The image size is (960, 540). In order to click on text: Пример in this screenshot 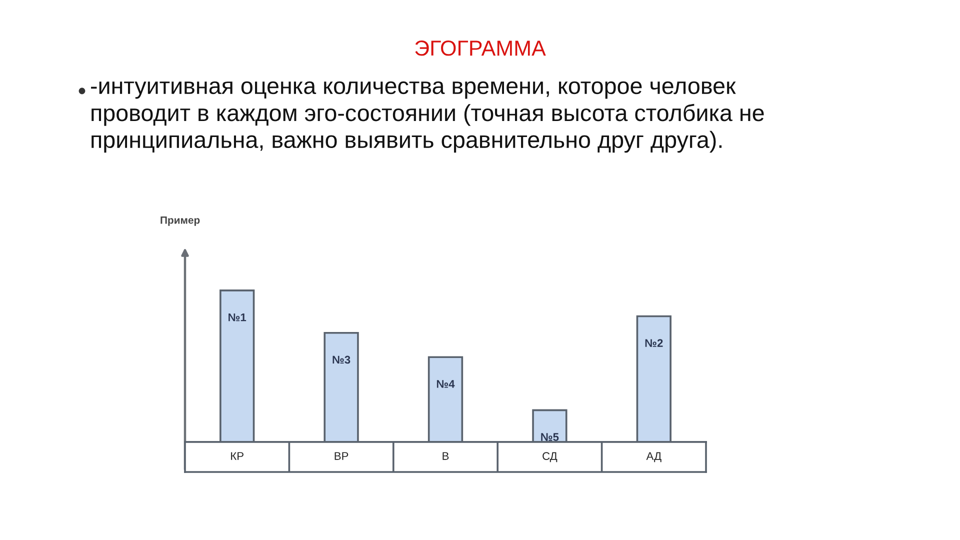, I will do `click(180, 221)`.